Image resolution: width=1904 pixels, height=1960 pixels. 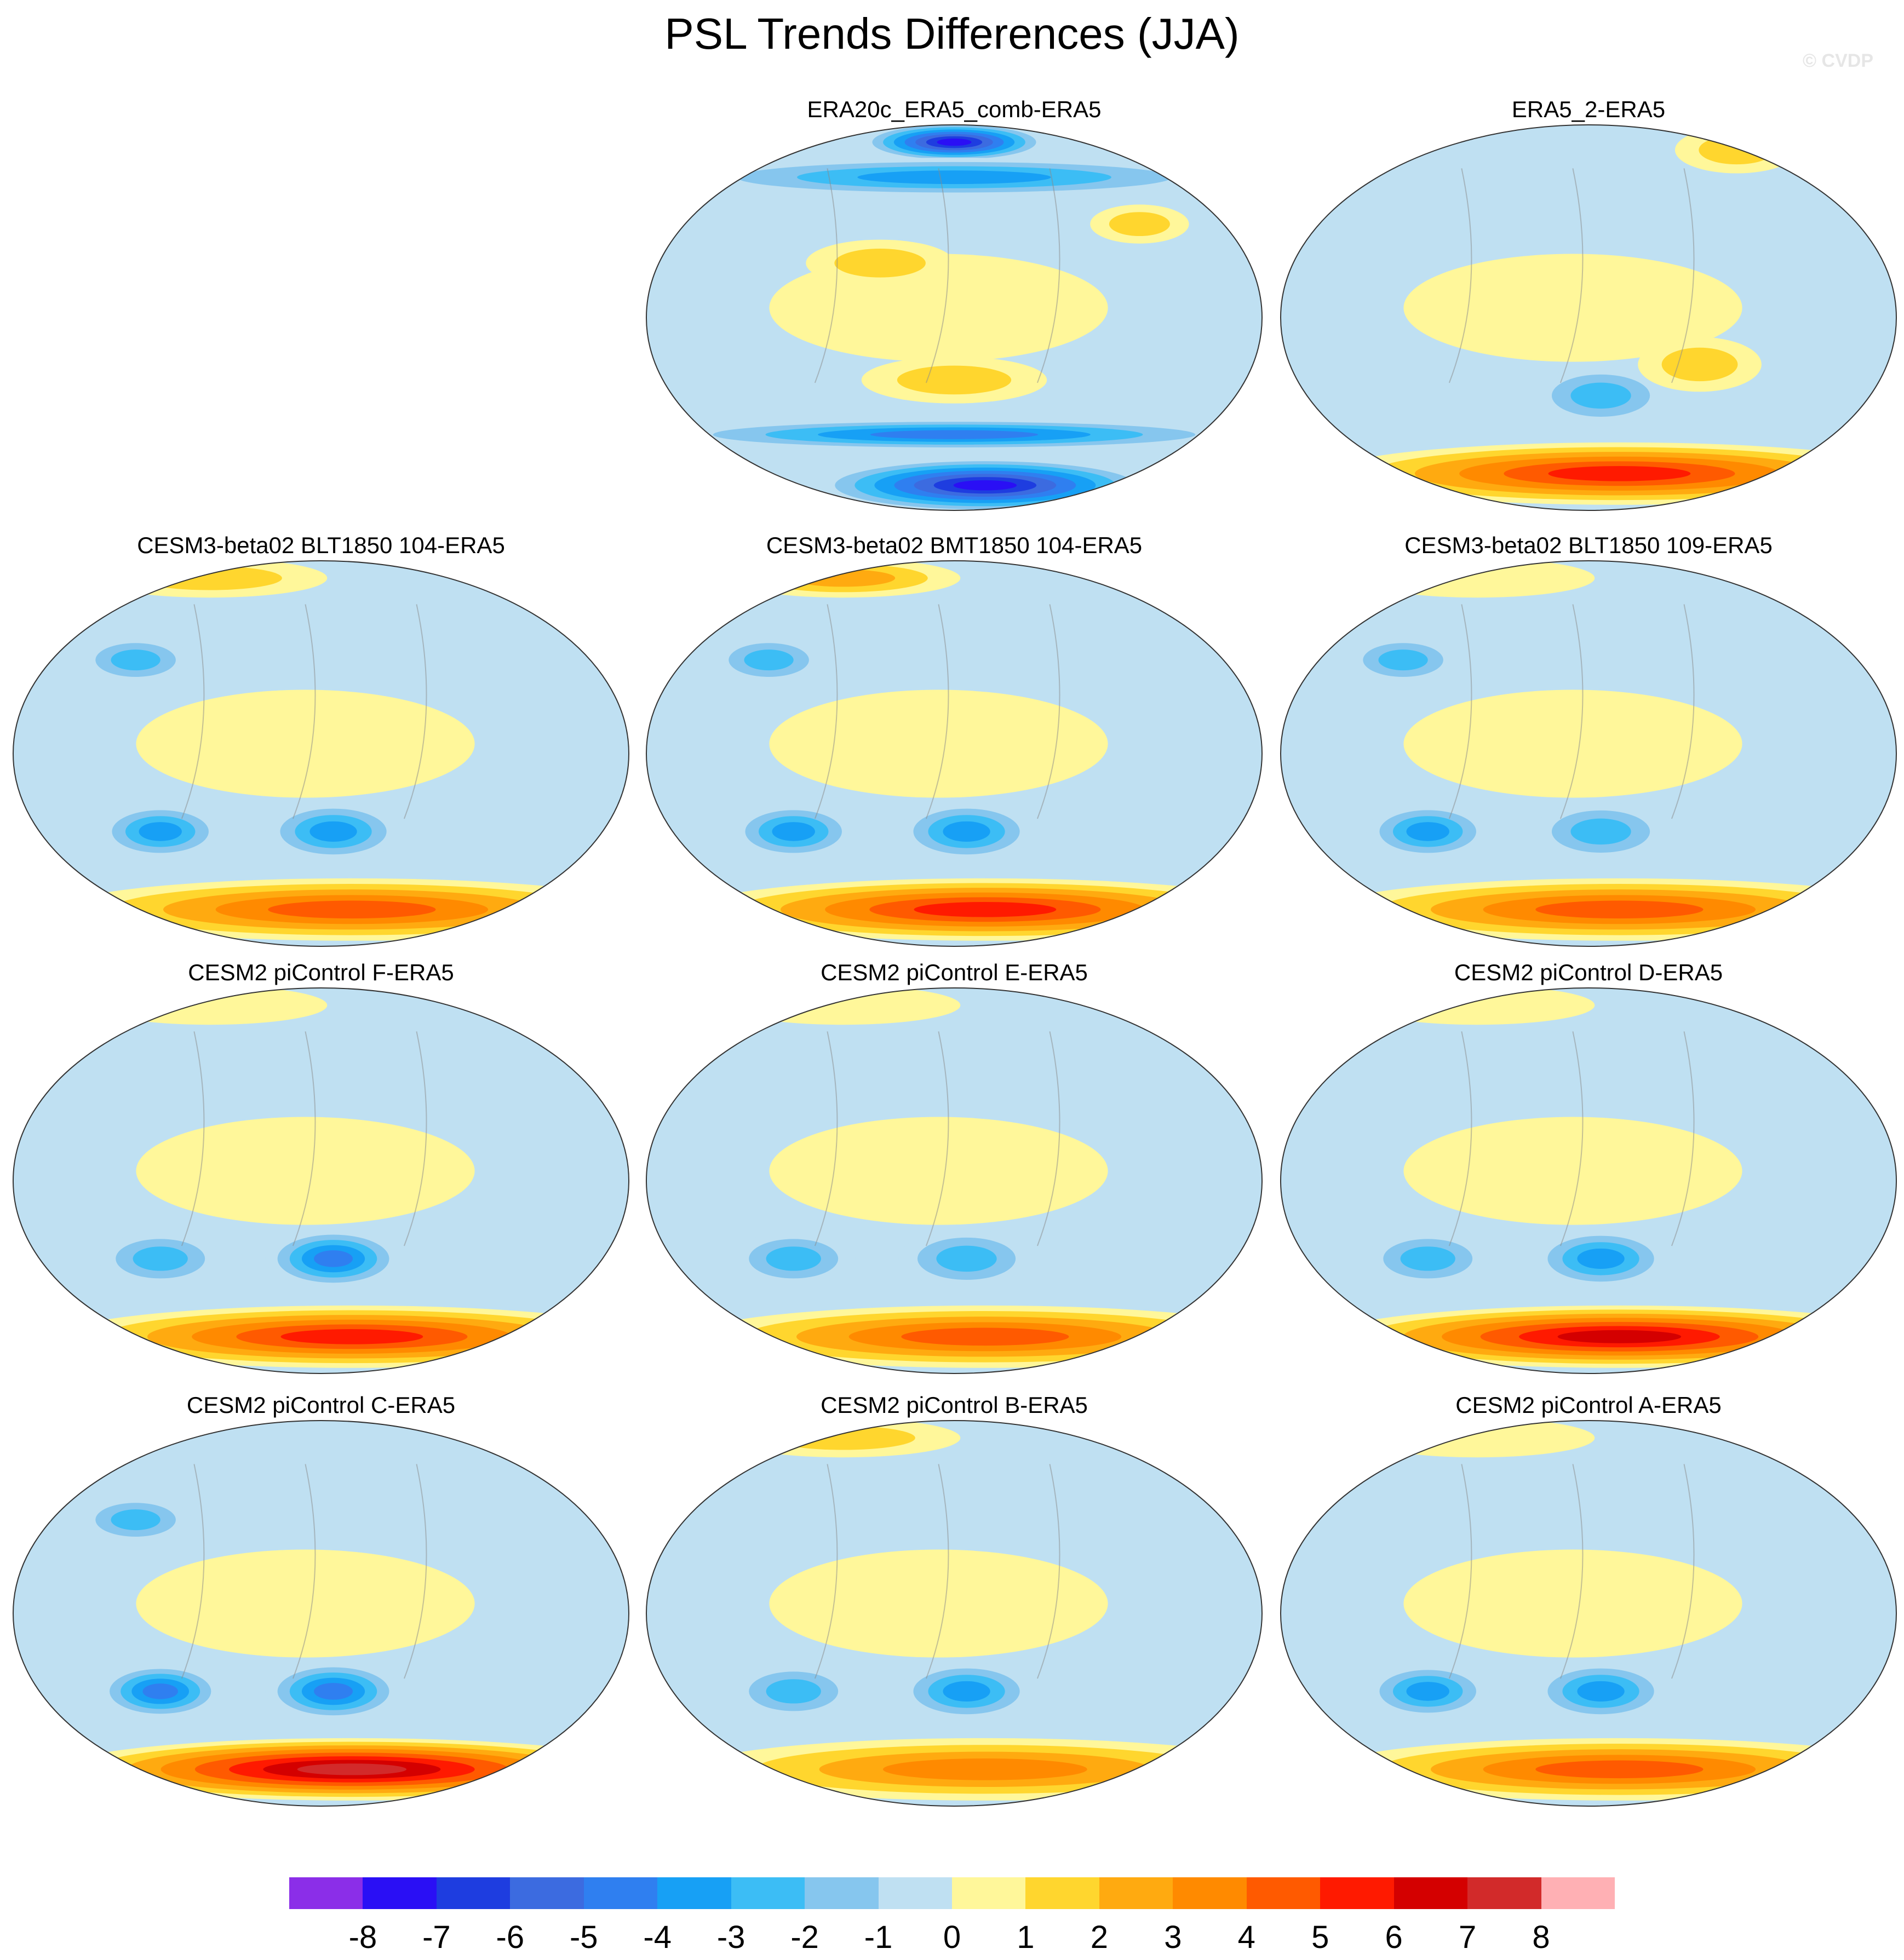 I want to click on map-panel: CESM2 piControl A-ERA5, so click(x=1588, y=1600).